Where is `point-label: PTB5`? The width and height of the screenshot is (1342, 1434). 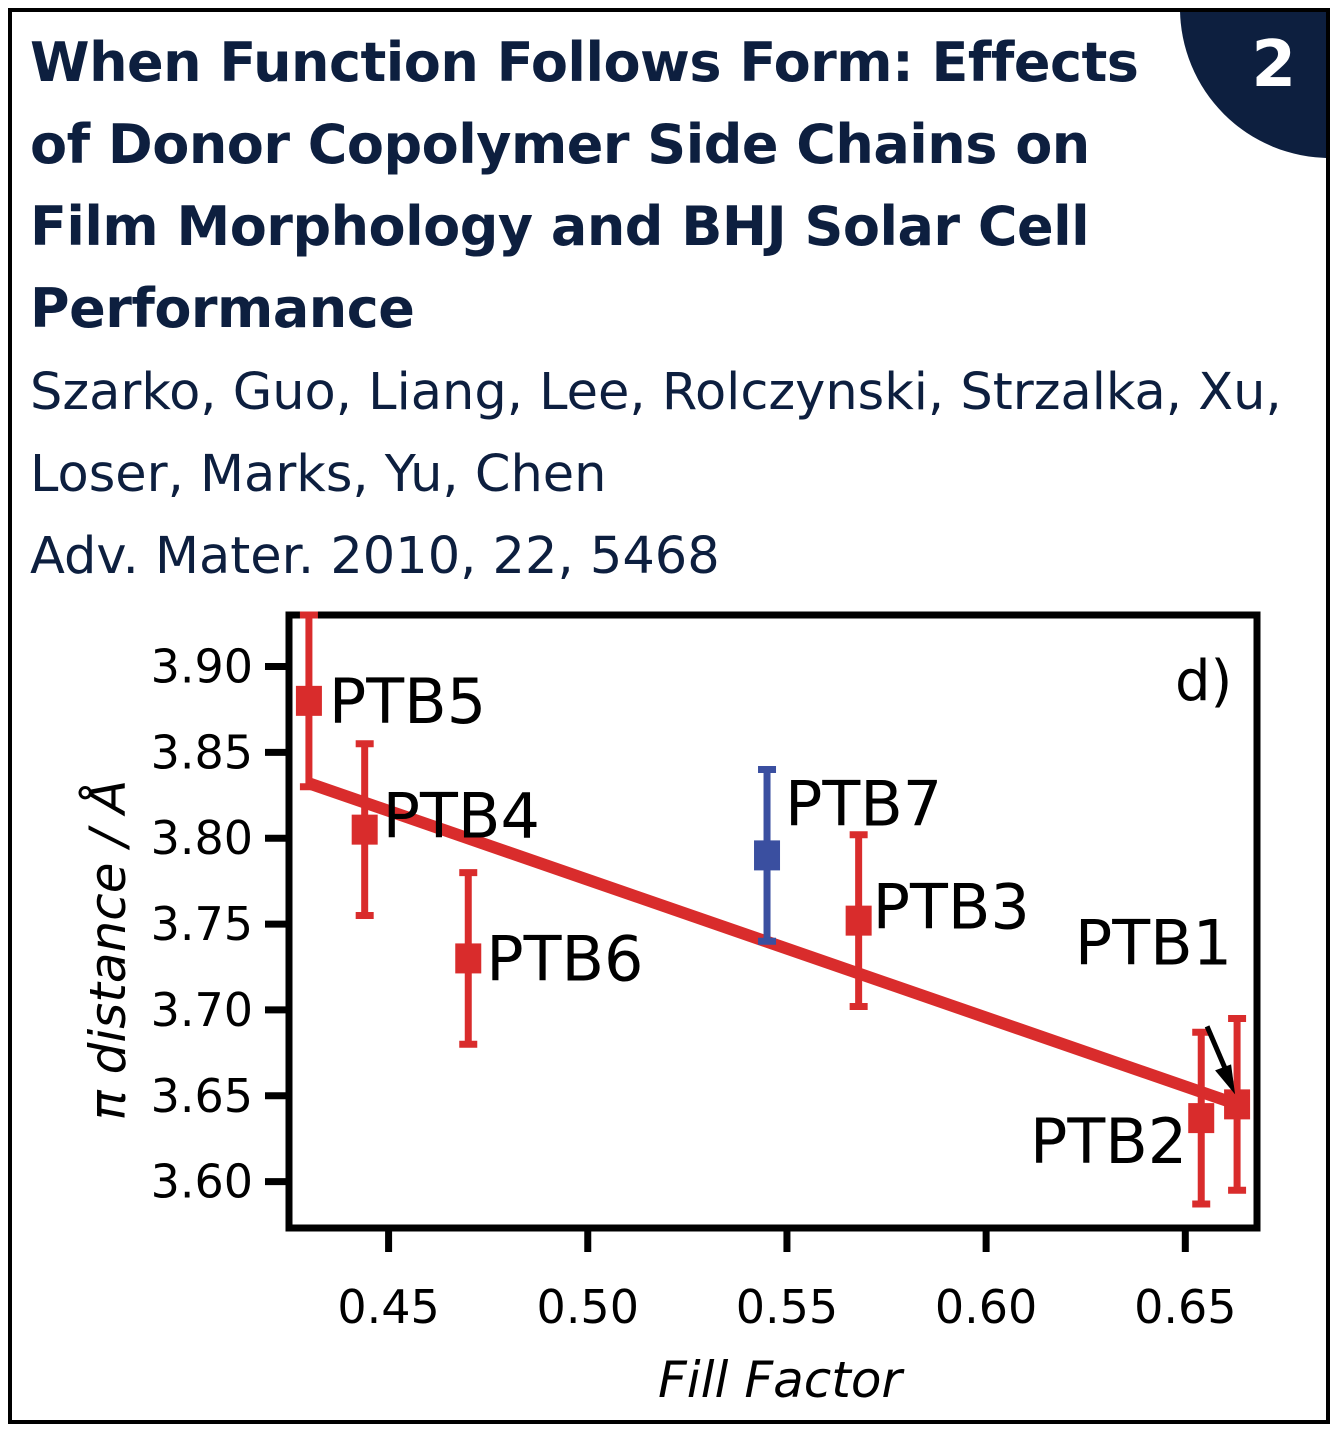
point-label: PTB5 is located at coordinates (407, 701).